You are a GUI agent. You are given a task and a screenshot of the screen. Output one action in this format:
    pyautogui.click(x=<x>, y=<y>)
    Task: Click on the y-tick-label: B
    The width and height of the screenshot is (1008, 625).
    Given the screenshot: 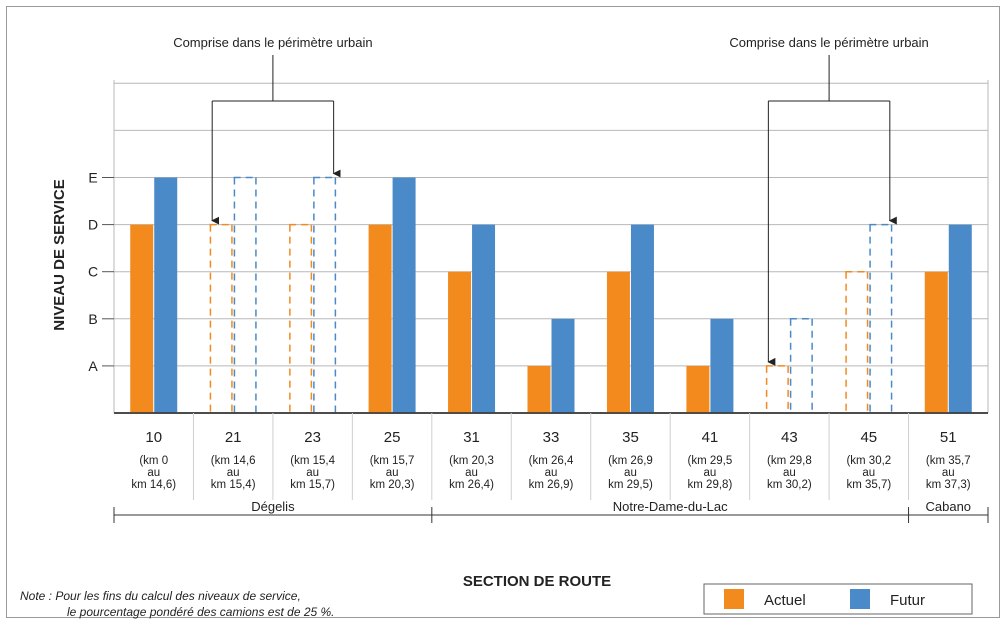 What is the action you would take?
    pyautogui.click(x=92, y=319)
    